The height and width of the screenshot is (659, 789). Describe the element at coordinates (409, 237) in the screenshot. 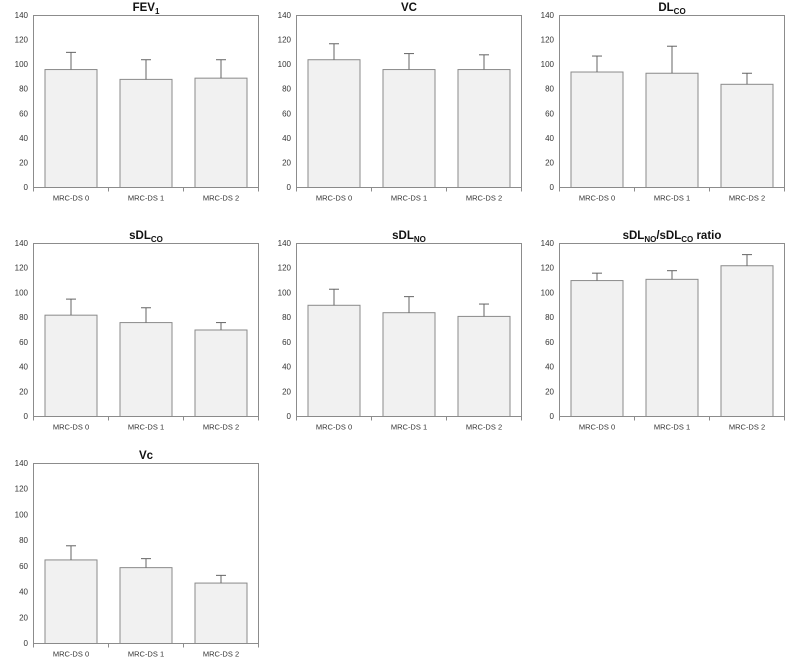

I see `chart-title: sDLNO` at that location.